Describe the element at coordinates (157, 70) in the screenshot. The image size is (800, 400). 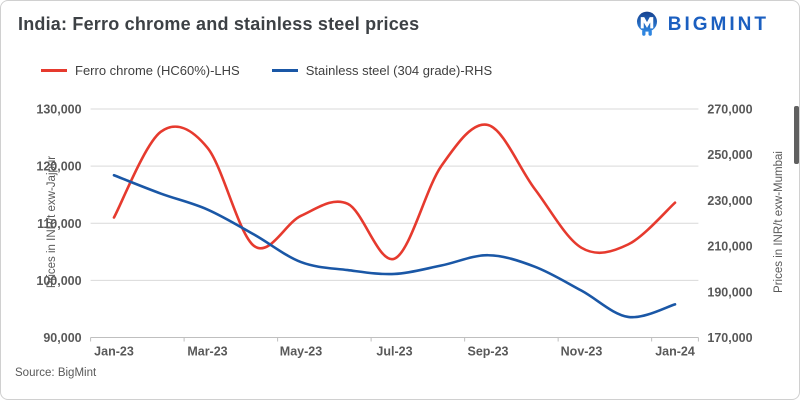
I see `legend-label-ferro-chrome: Ferro chrome (HC60%)-LHS` at that location.